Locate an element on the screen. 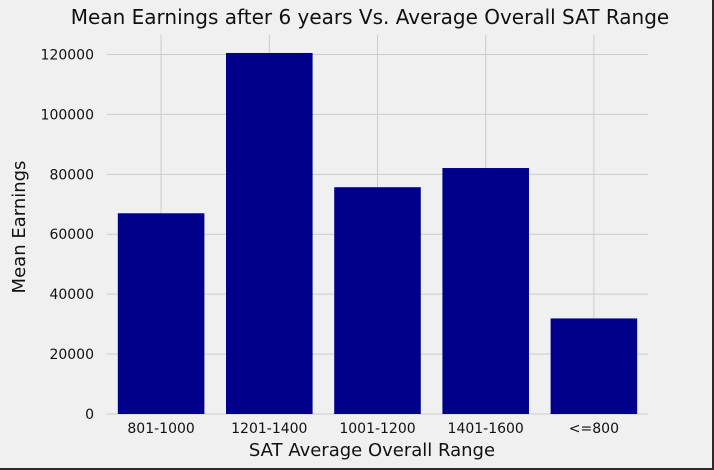  x-tick-labels: 801-1000 1201-1400 1001-1200 1401-1600 <=800 is located at coordinates (373, 429).